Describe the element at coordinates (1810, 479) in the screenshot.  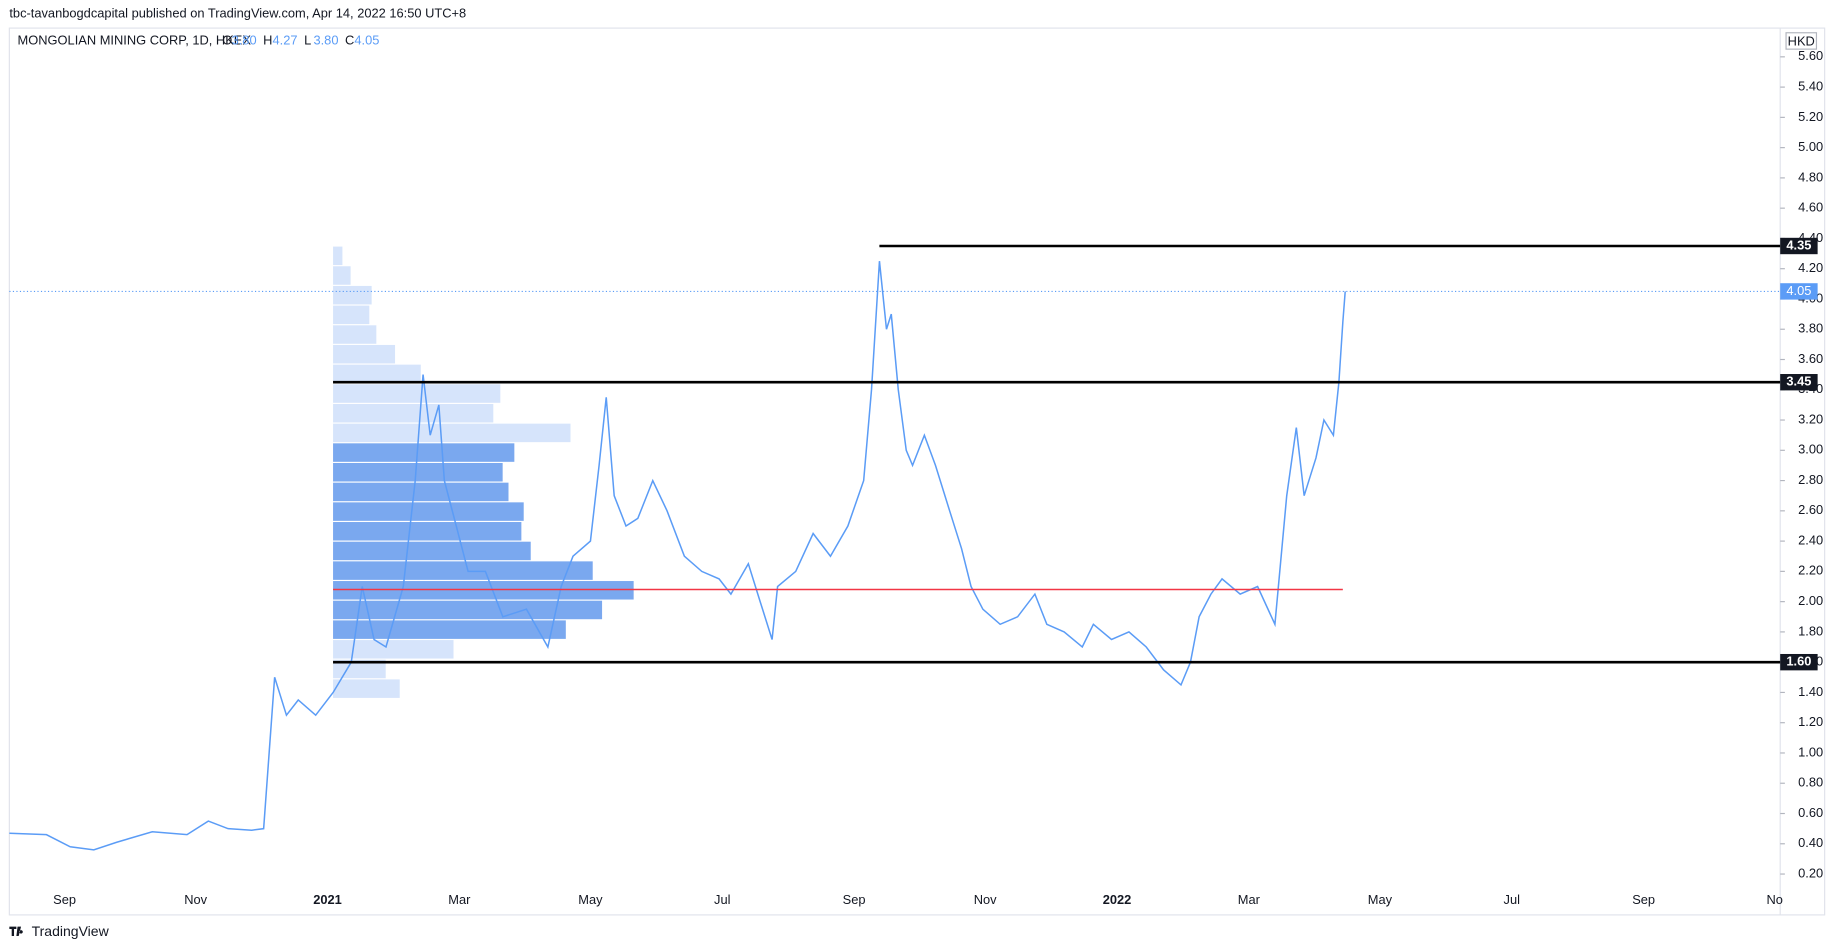
I see `y-tick-label: 2.80` at that location.